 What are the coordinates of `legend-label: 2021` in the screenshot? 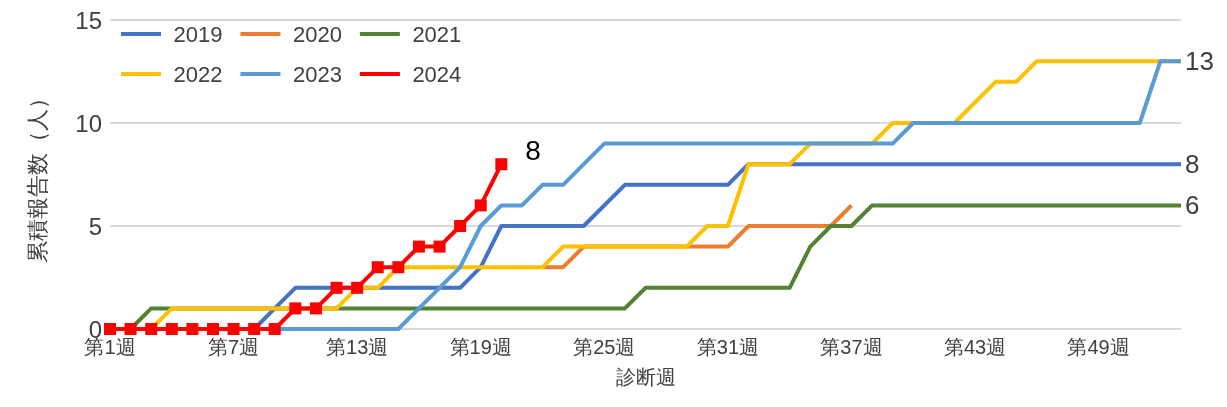 It's located at (437, 34).